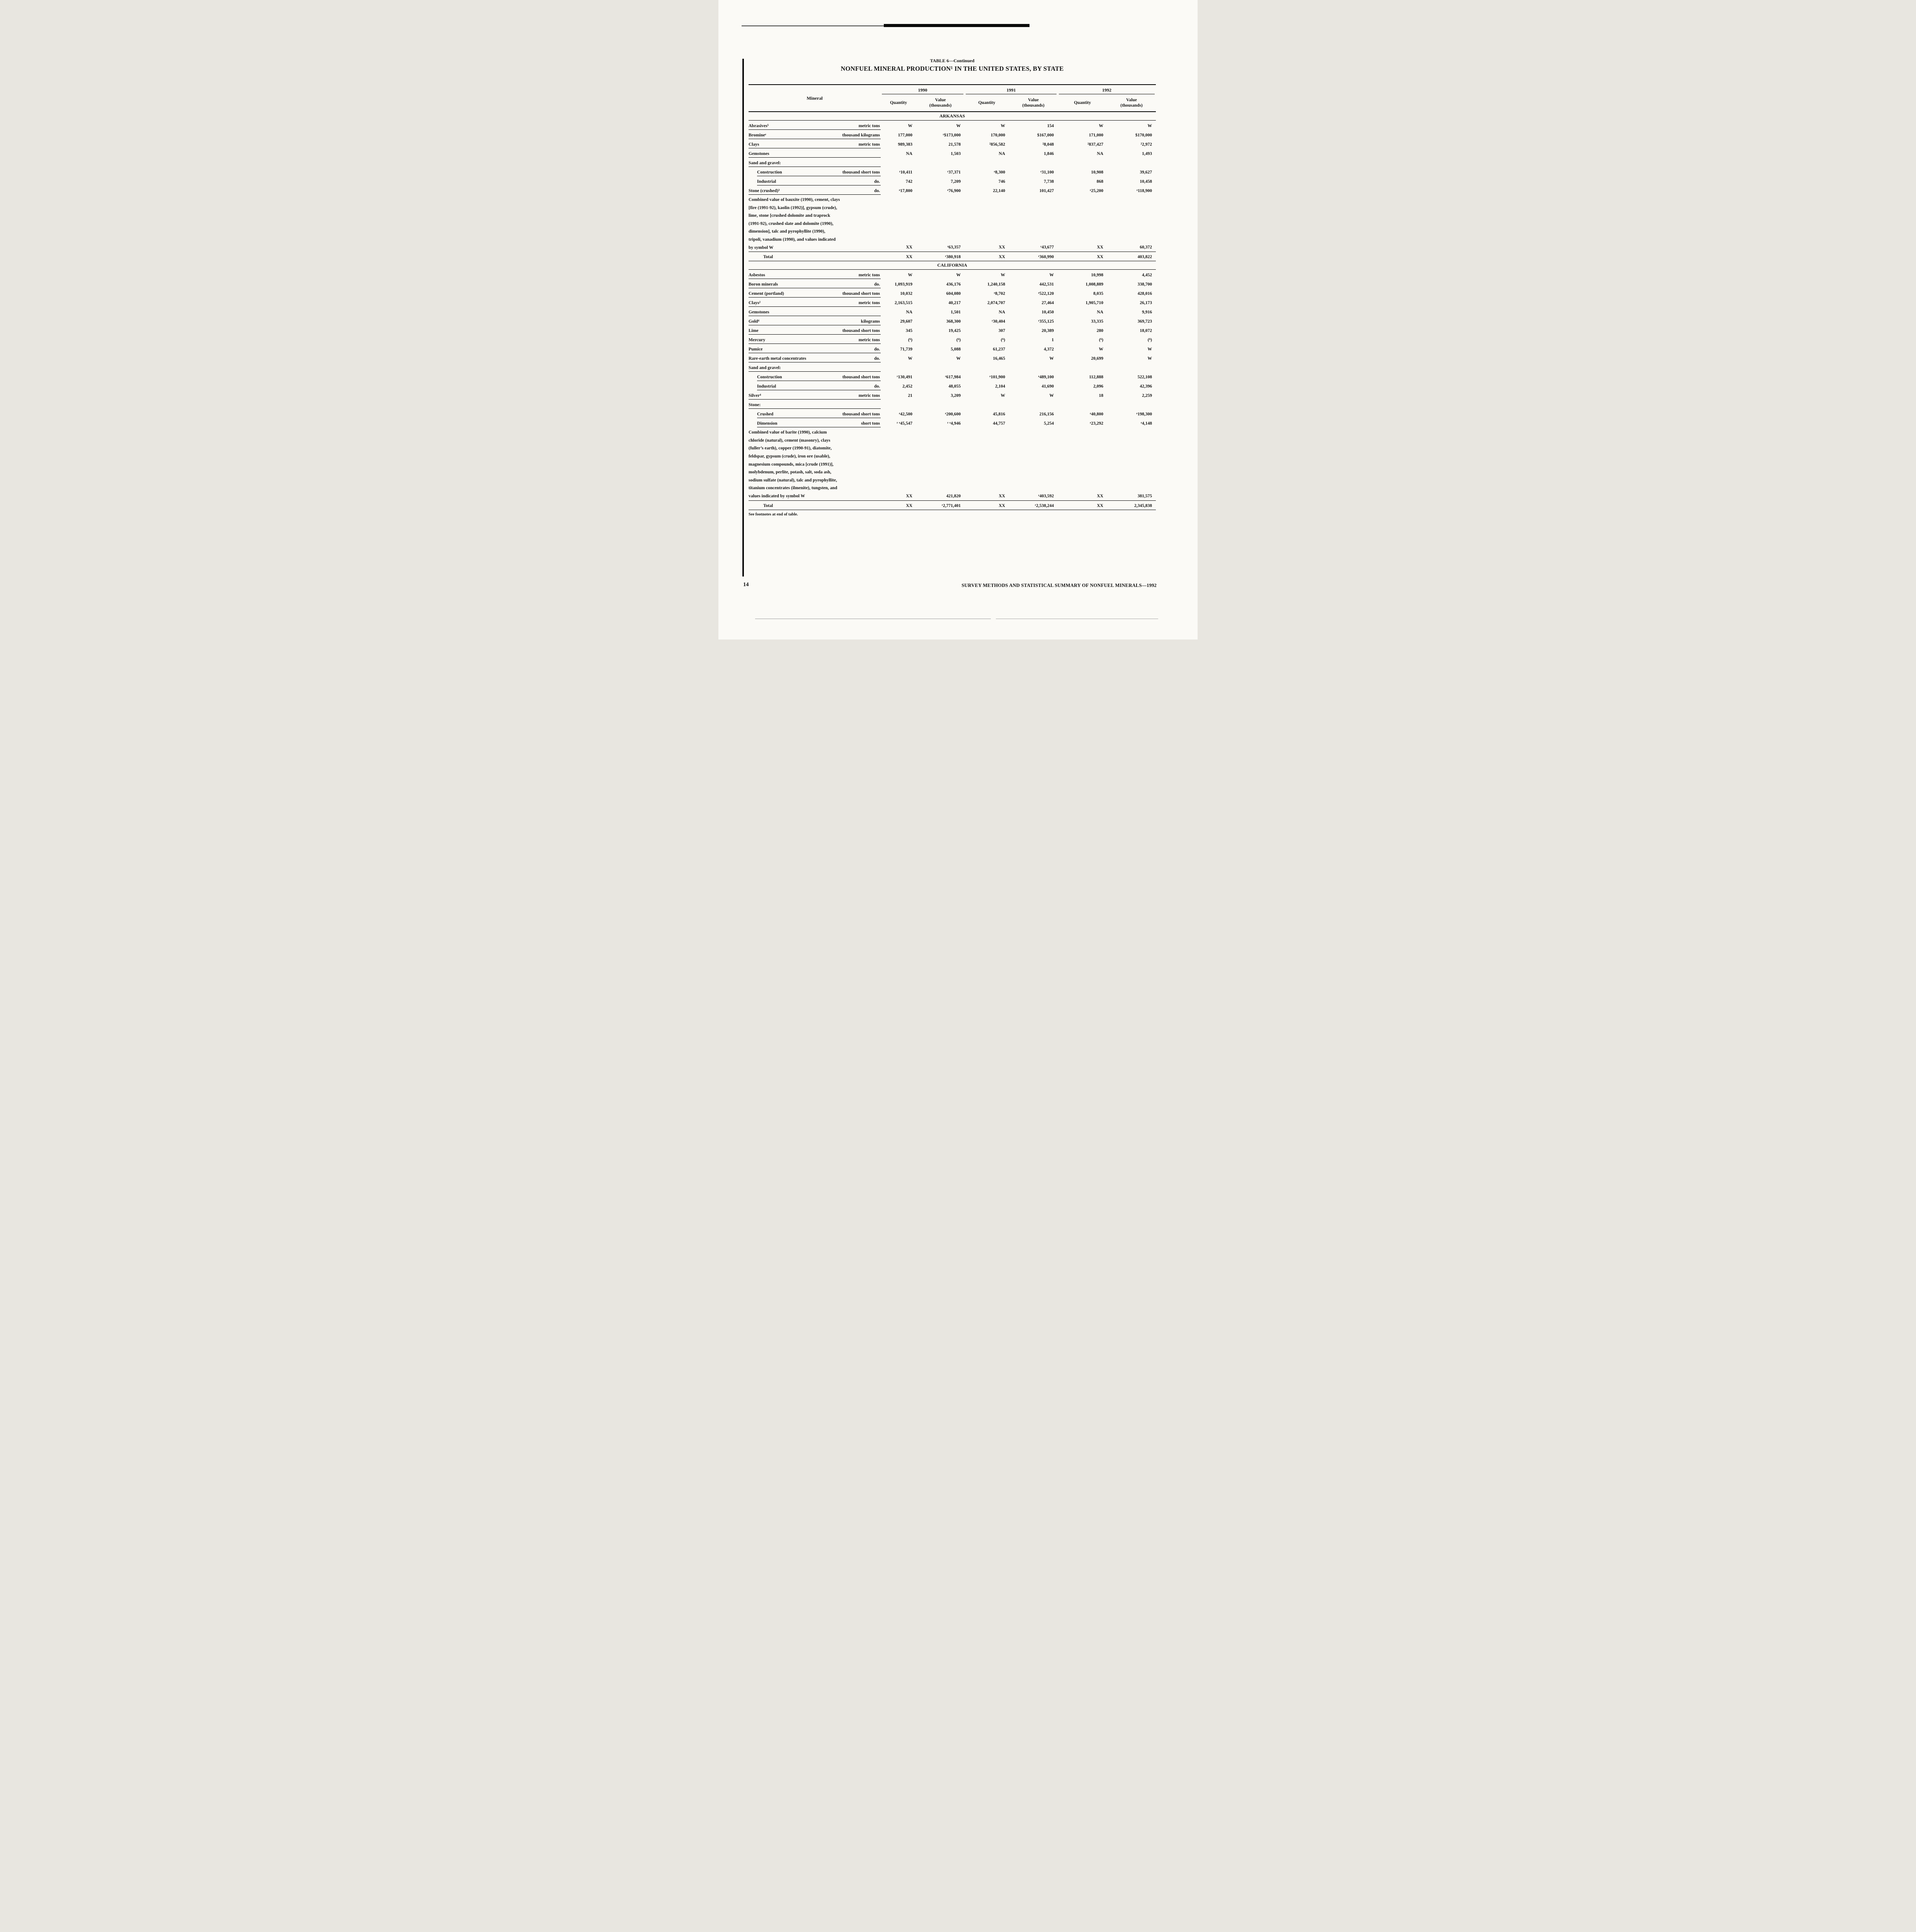  Describe the element at coordinates (767, 182) in the screenshot. I see `mineral-name: Industrial` at that location.